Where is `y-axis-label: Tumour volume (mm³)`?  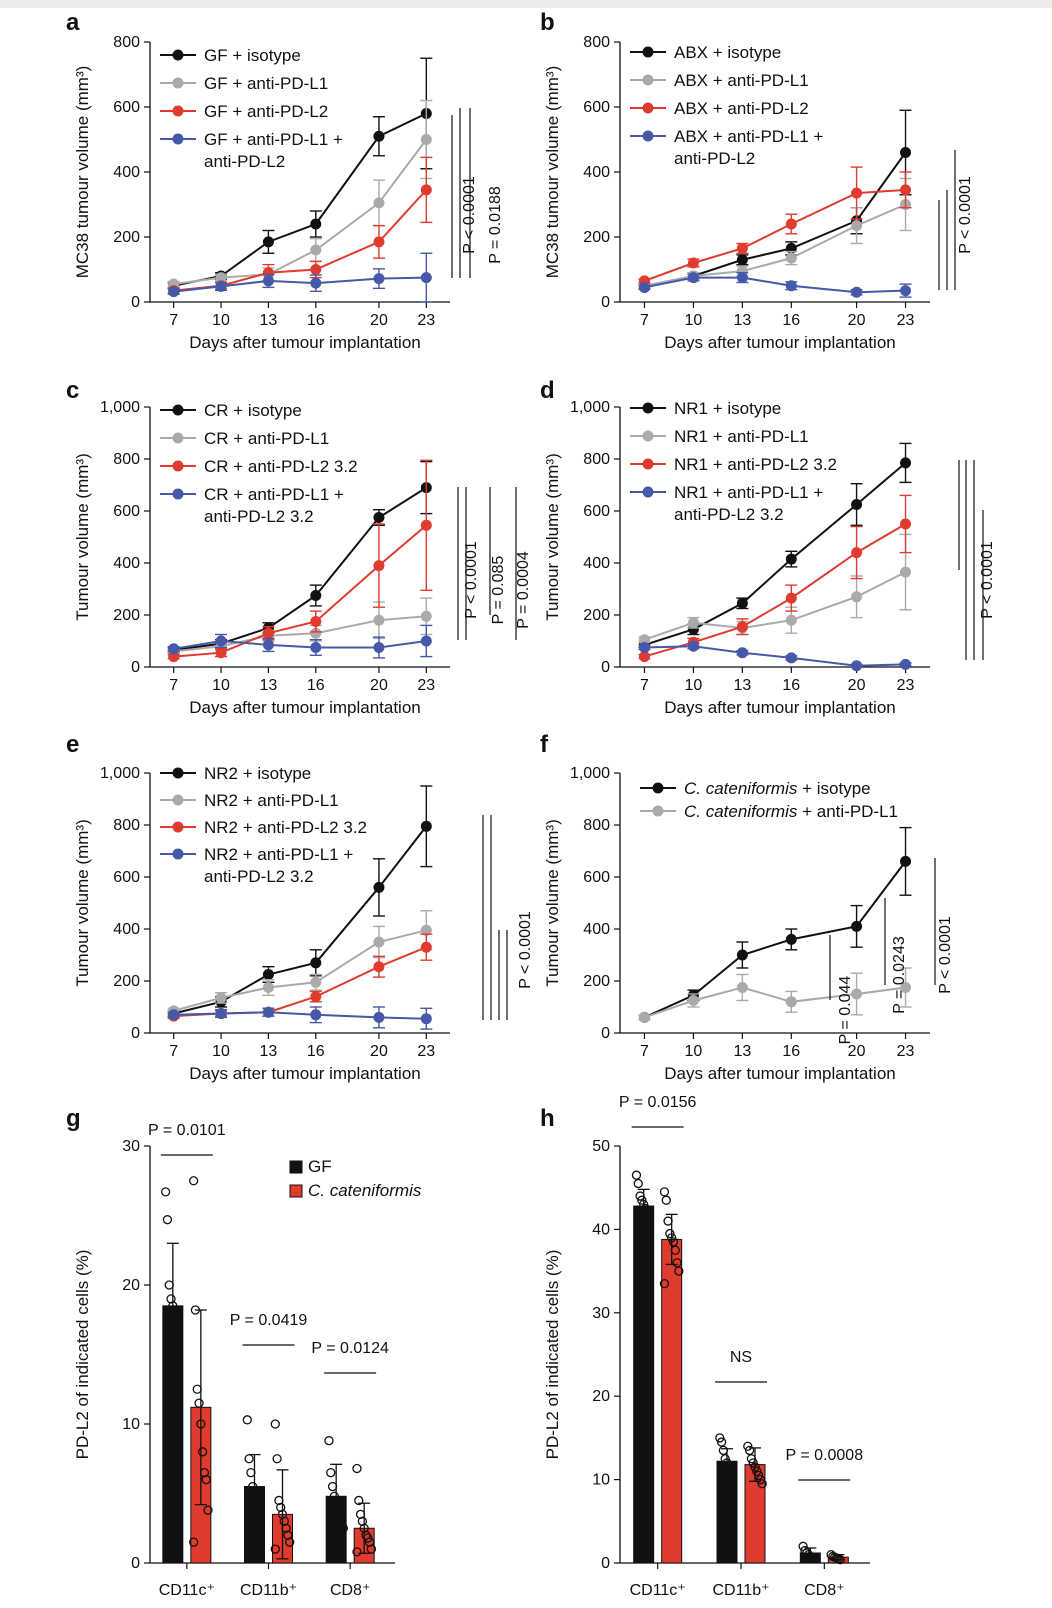 y-axis-label: Tumour volume (mm³) is located at coordinates (552, 537).